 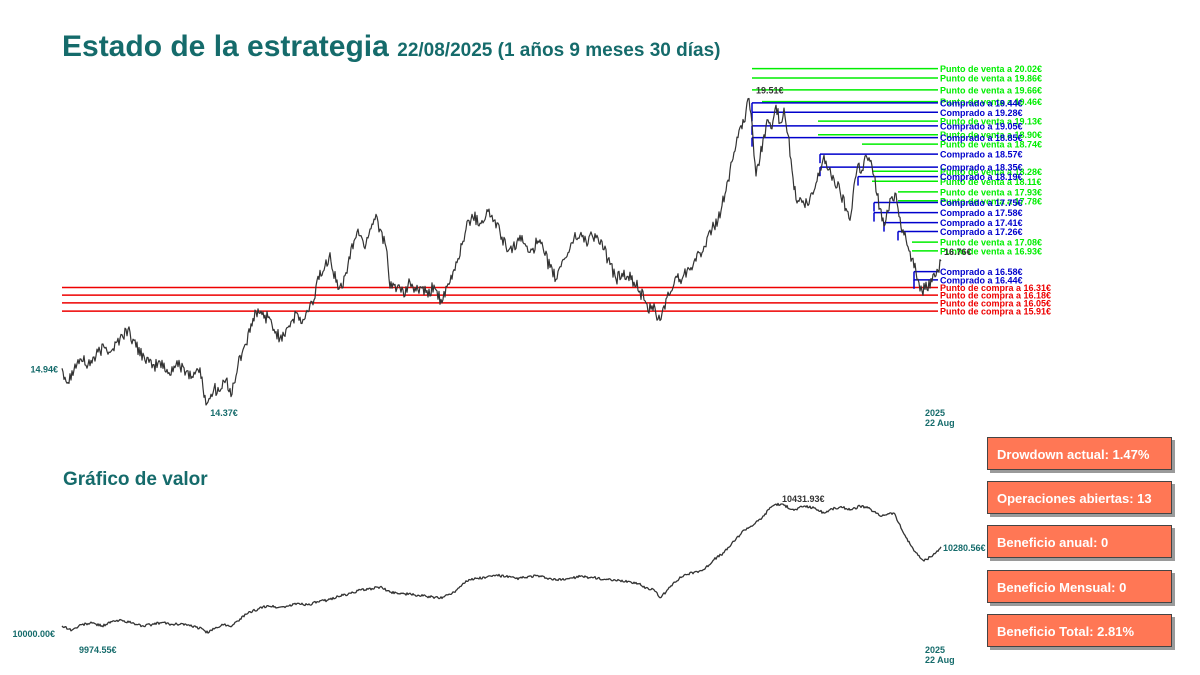 What do you see at coordinates (935, 413) in the screenshot?
I see `price-date-year-label: 2025` at bounding box center [935, 413].